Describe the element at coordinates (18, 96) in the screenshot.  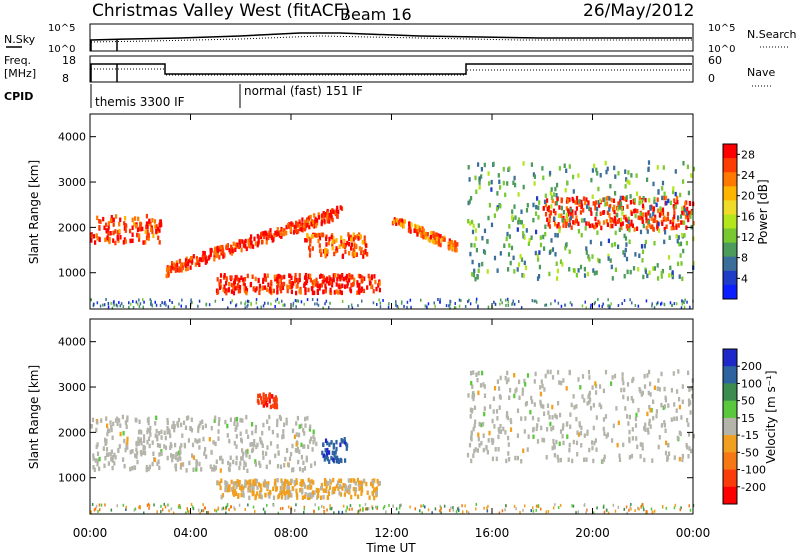
I see `cpid-label: CPID` at that location.